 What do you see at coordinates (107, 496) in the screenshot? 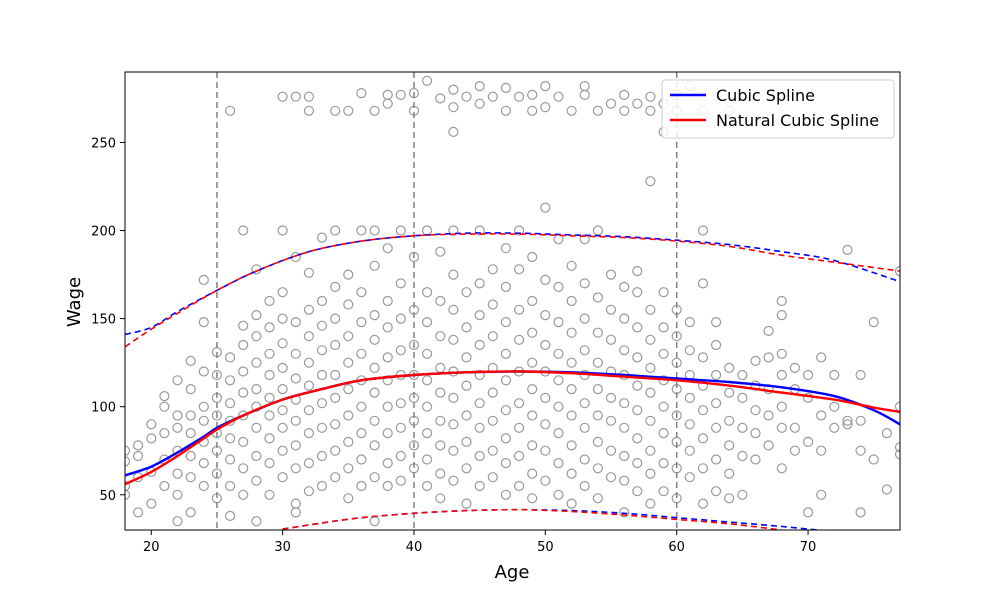
I see `y-tick-label: 50` at bounding box center [107, 496].